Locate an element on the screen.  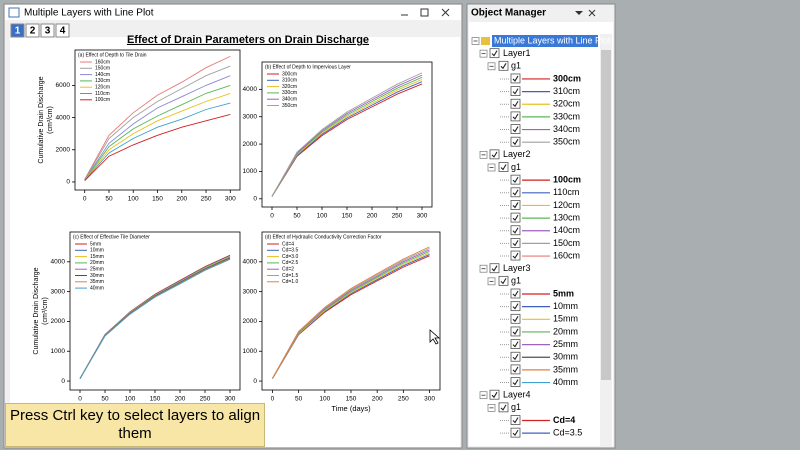
tree-plot: 160cm is located at coordinates (566, 255).